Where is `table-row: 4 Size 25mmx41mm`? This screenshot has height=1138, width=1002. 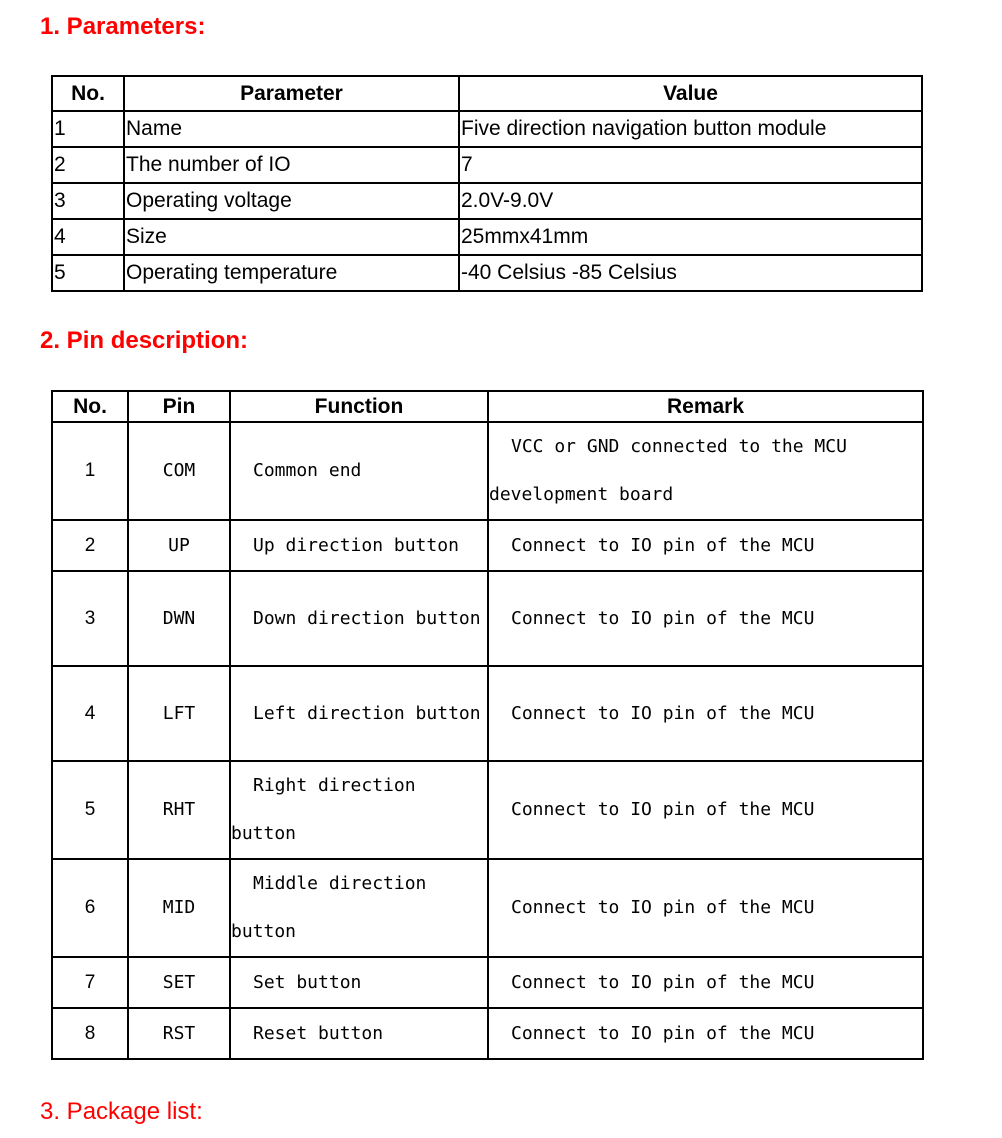 table-row: 4 Size 25mmx41mm is located at coordinates (487, 237).